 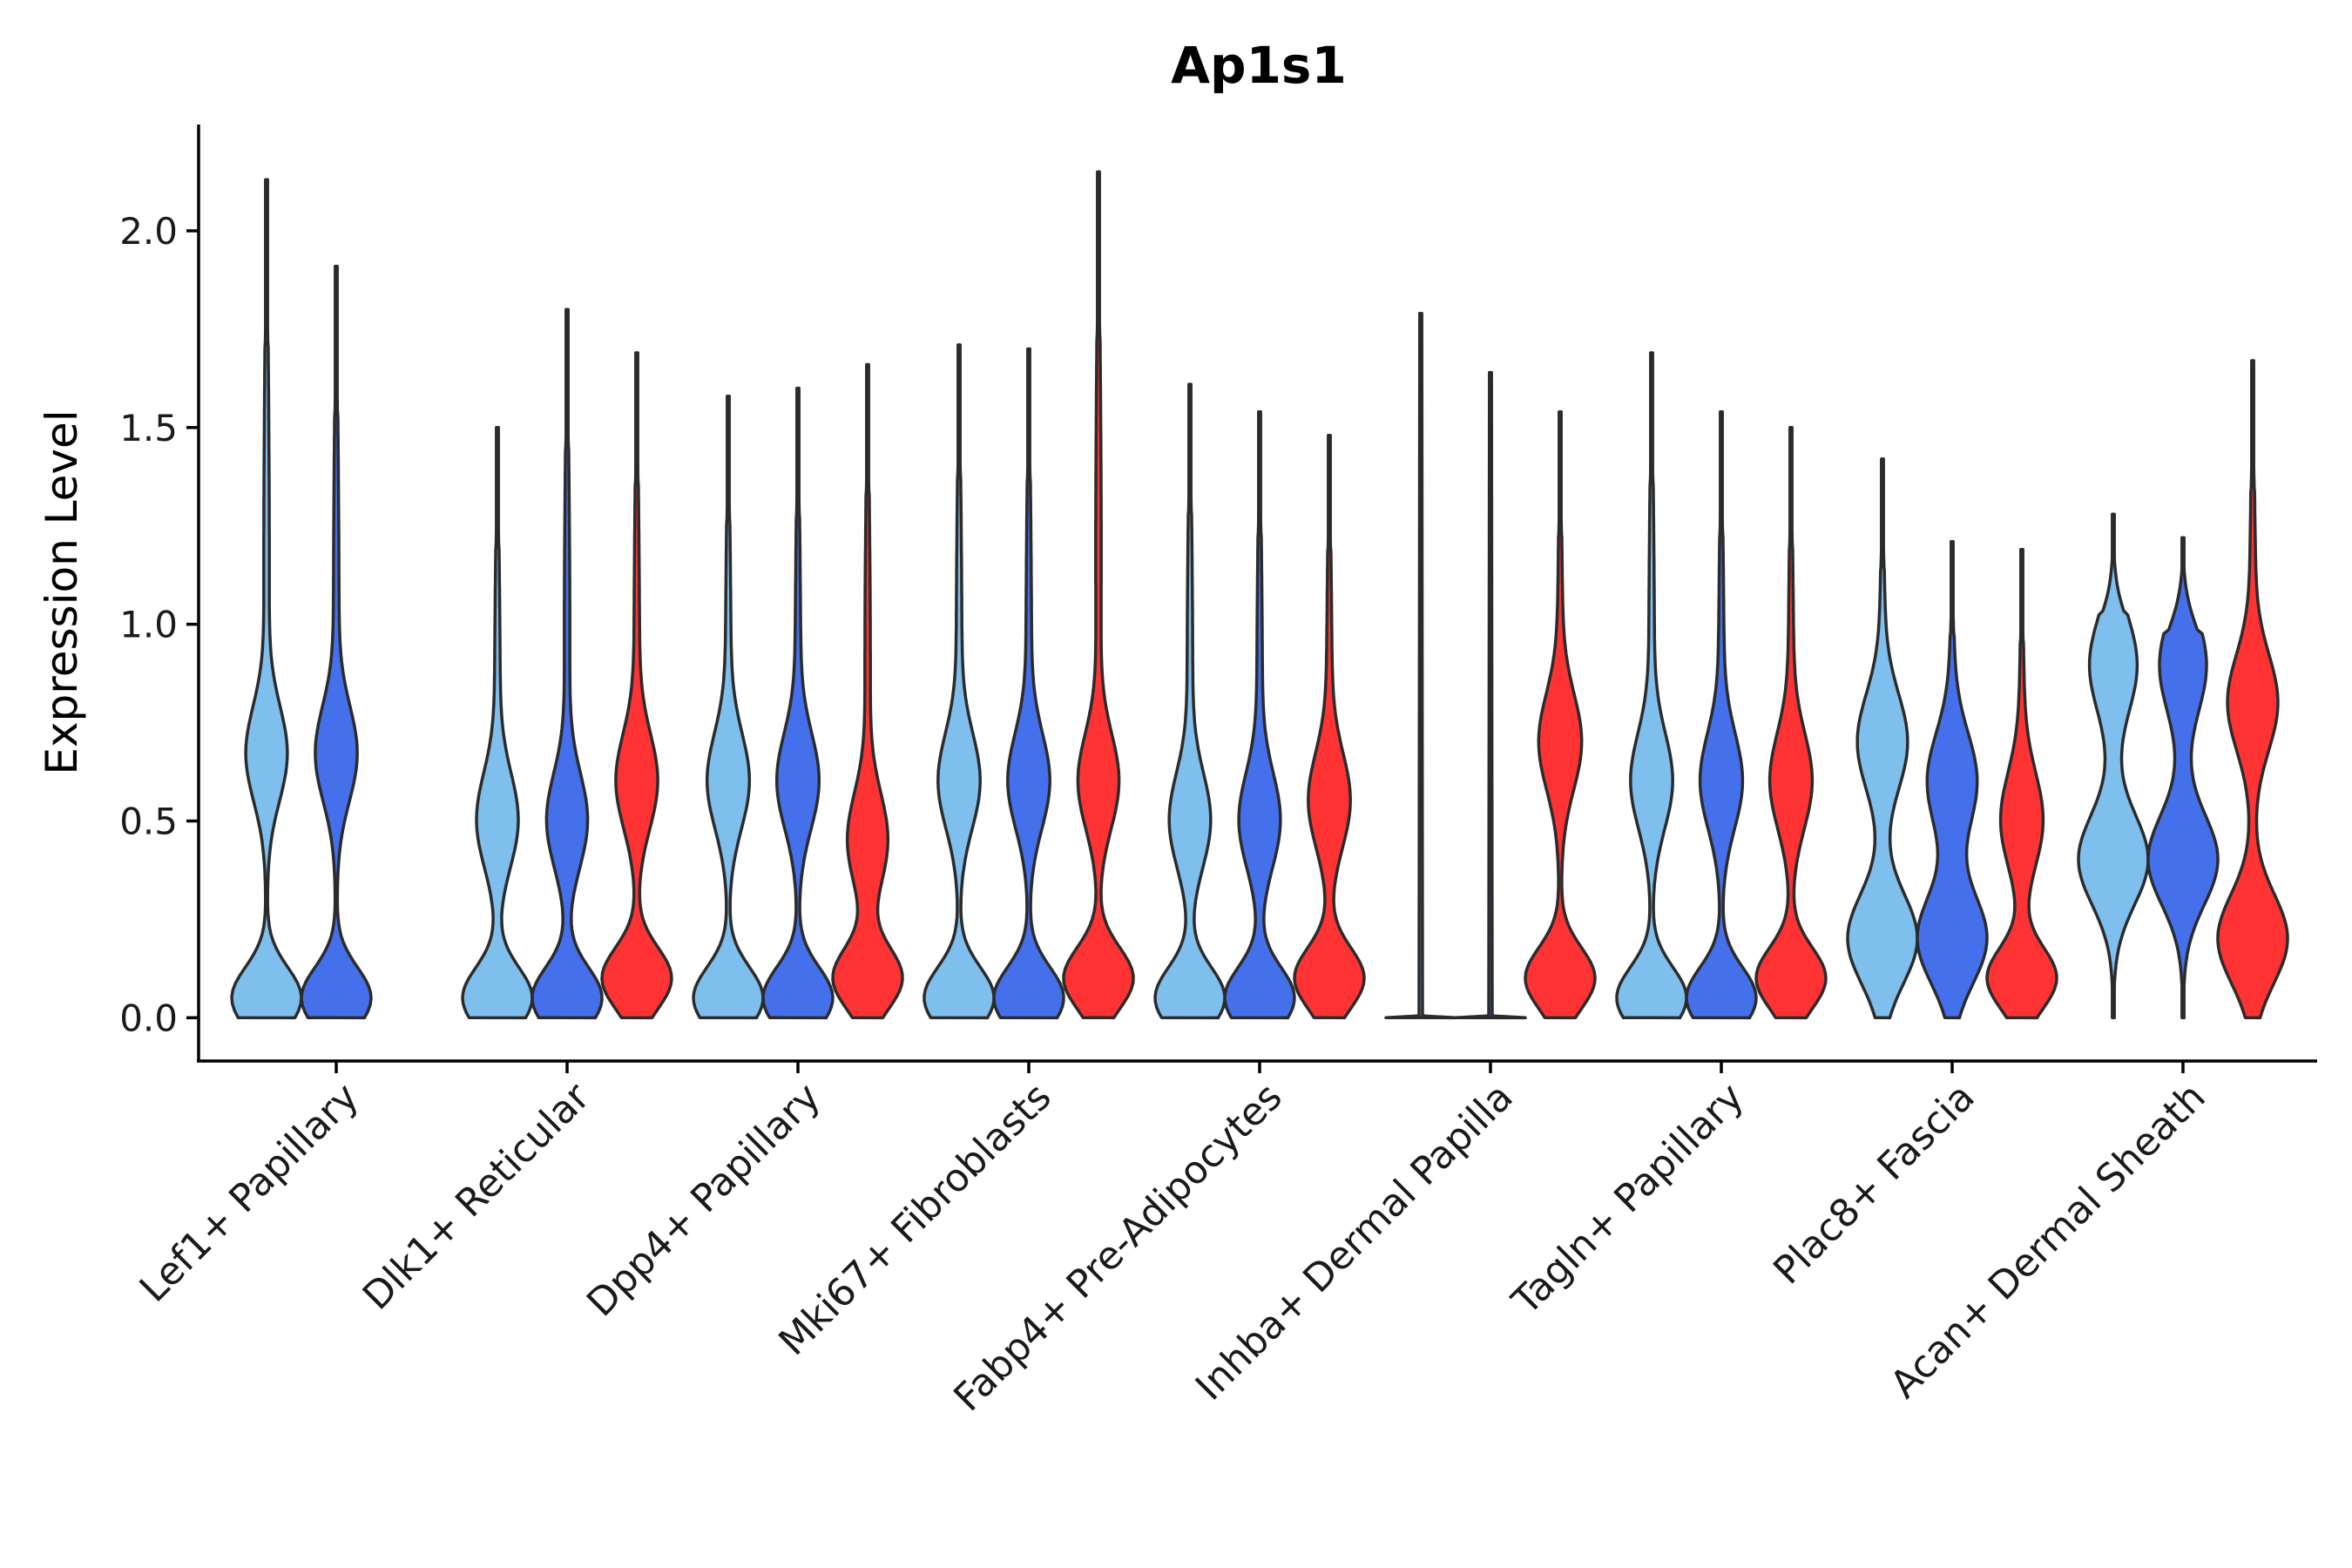 I want to click on chart-title: Ap1s1, so click(x=1259, y=66).